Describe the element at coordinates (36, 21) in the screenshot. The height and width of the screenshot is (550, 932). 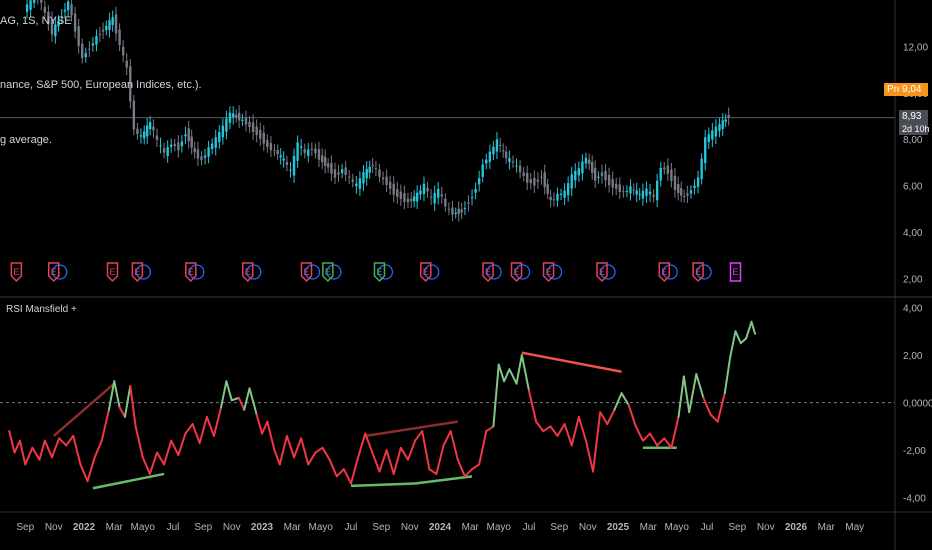
I see `symbol-legend: AG, 1S, NYSE` at that location.